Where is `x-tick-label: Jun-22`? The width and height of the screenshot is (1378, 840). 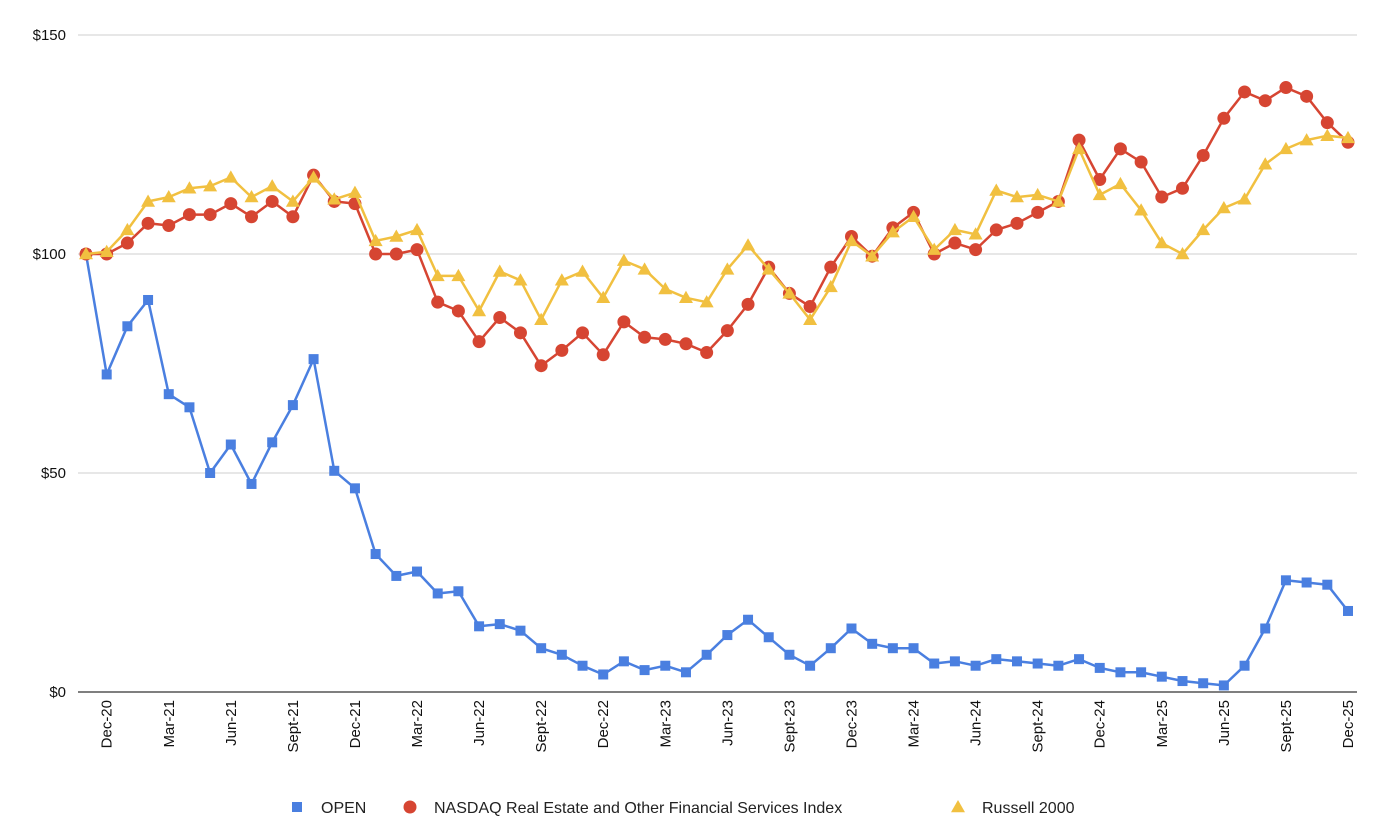
x-tick-label: Jun-22 is located at coordinates (479, 723).